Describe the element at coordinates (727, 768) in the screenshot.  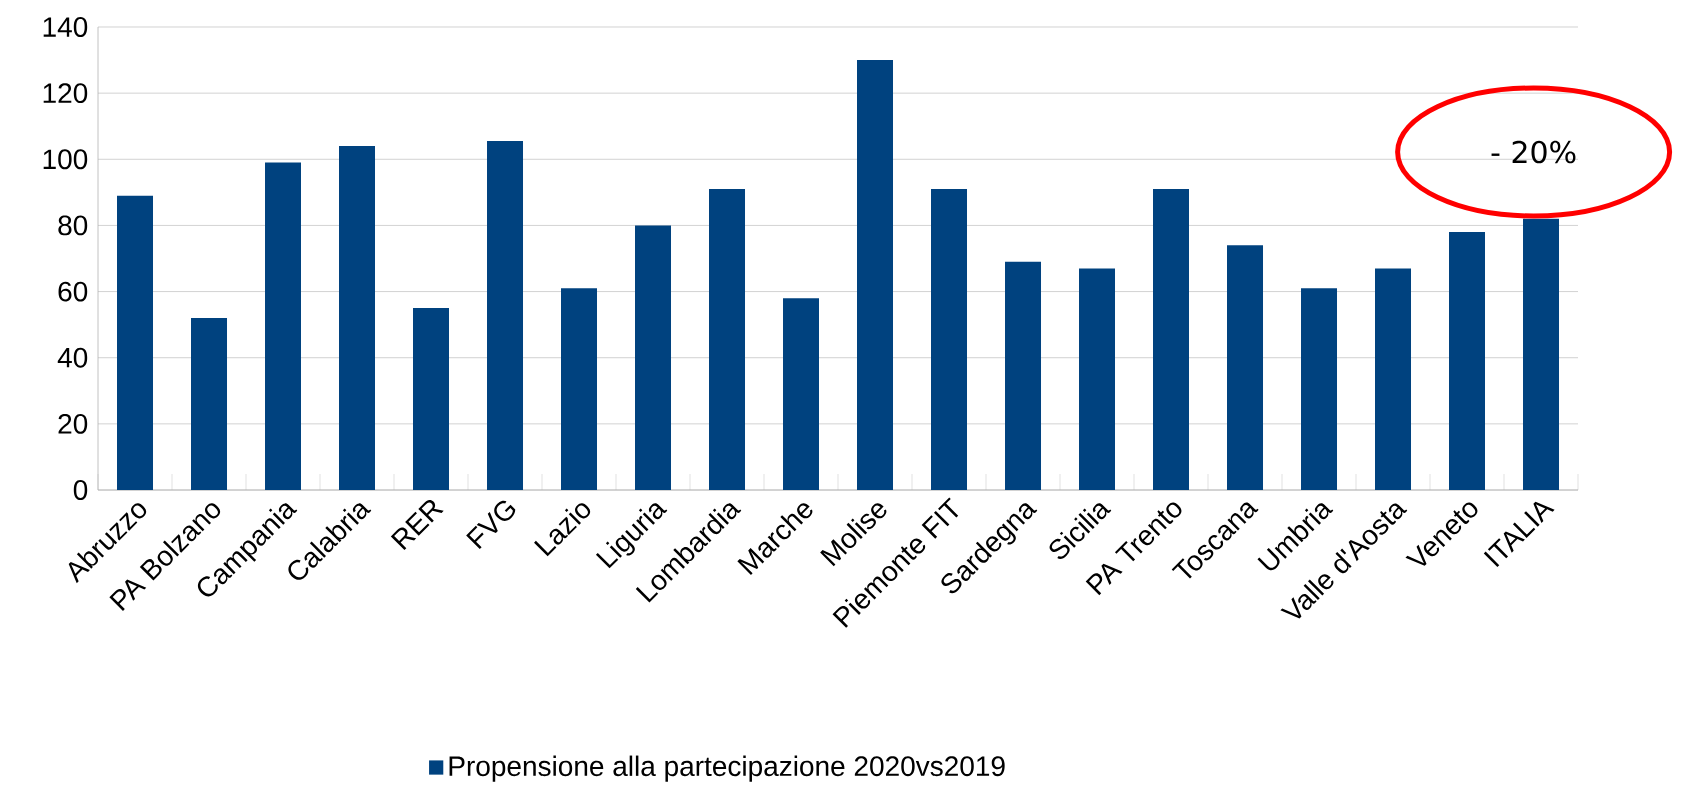
I see `legend-label: Propensione alla partecipazione 2020vs2019` at that location.